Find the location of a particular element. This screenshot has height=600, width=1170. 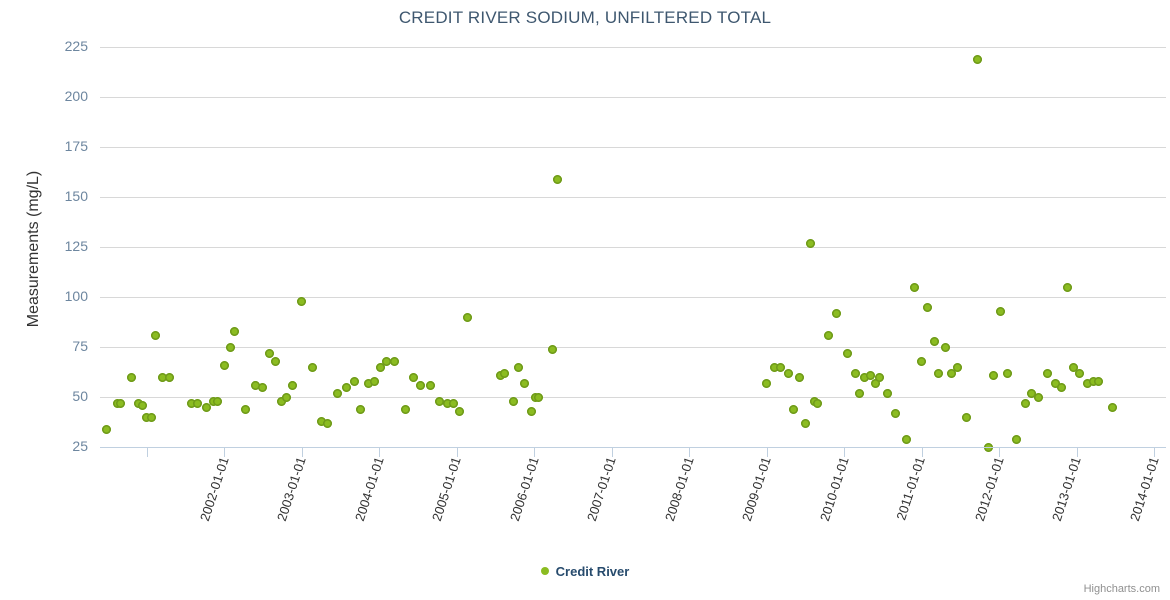

legend-item-credit-river: Credit River is located at coordinates (584, 571).